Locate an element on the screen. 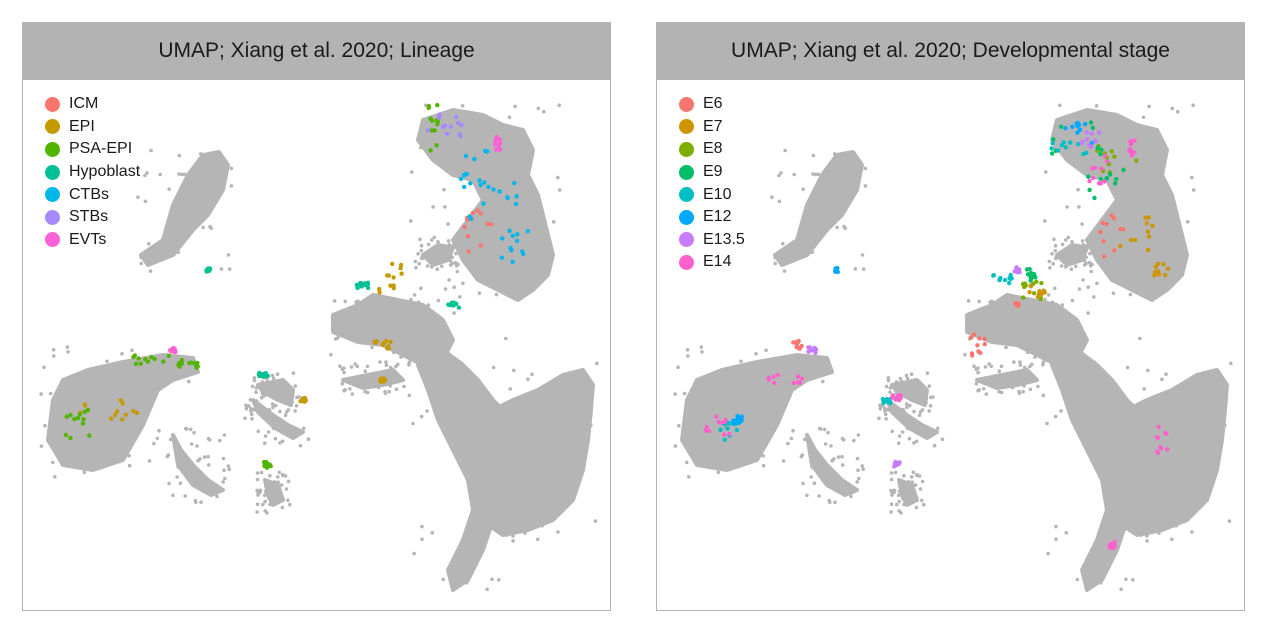 This screenshot has height=633, width=1267. legend-item: EVTs is located at coordinates (92, 240).